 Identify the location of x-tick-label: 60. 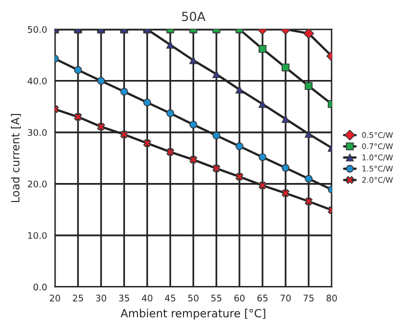
(239, 298).